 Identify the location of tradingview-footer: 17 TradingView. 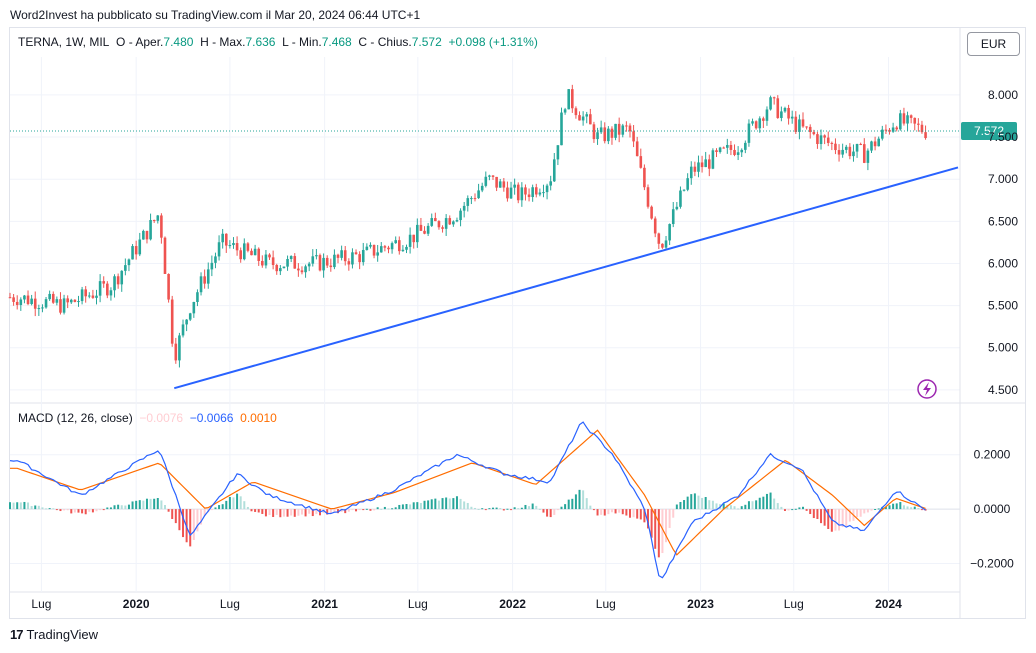
(54, 634).